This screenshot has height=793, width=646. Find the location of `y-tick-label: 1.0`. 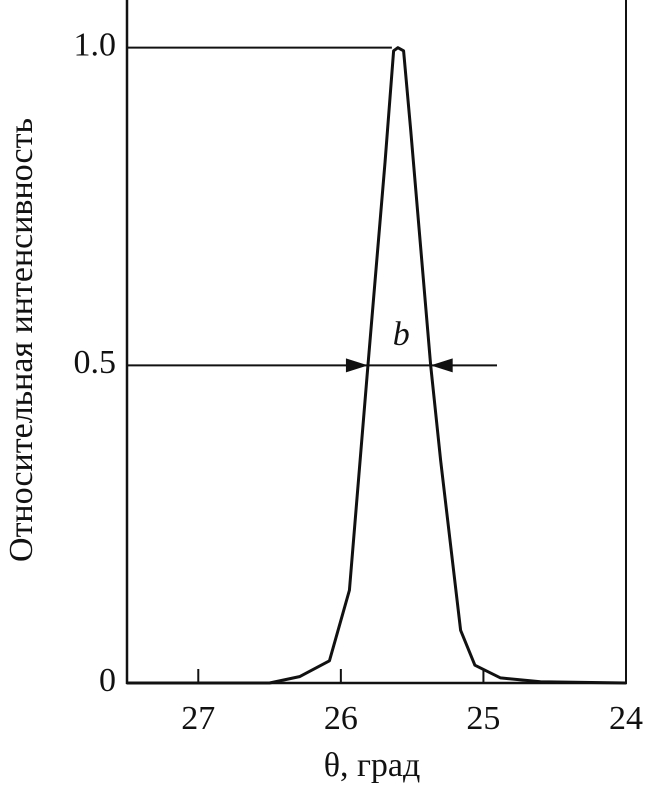

y-tick-label: 1.0 is located at coordinates (95, 44).